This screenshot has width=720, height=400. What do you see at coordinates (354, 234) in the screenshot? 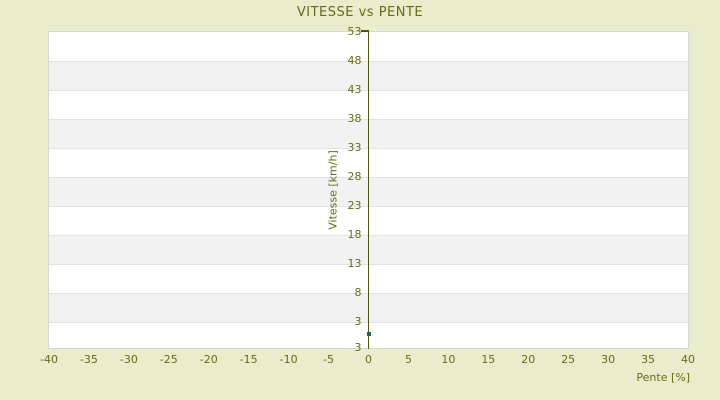
I see `y-tick-label: 18` at bounding box center [354, 234].